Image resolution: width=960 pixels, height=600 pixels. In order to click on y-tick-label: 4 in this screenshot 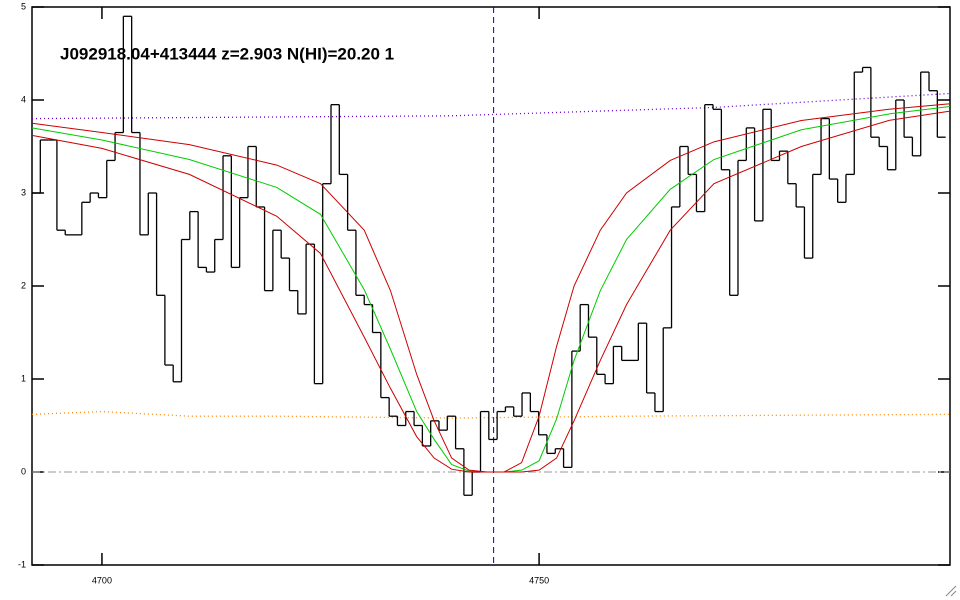, I will do `click(23, 99)`.